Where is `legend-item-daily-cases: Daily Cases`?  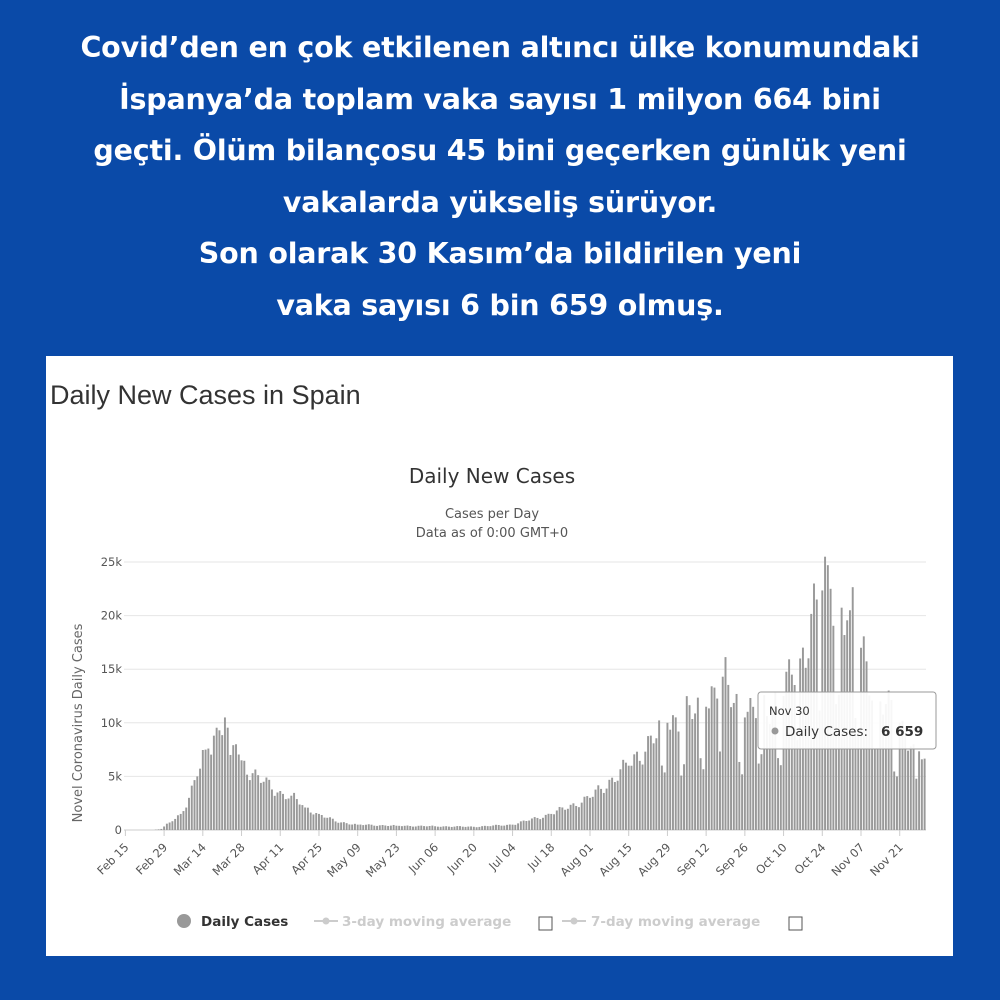 legend-item-daily-cases: Daily Cases is located at coordinates (232, 922).